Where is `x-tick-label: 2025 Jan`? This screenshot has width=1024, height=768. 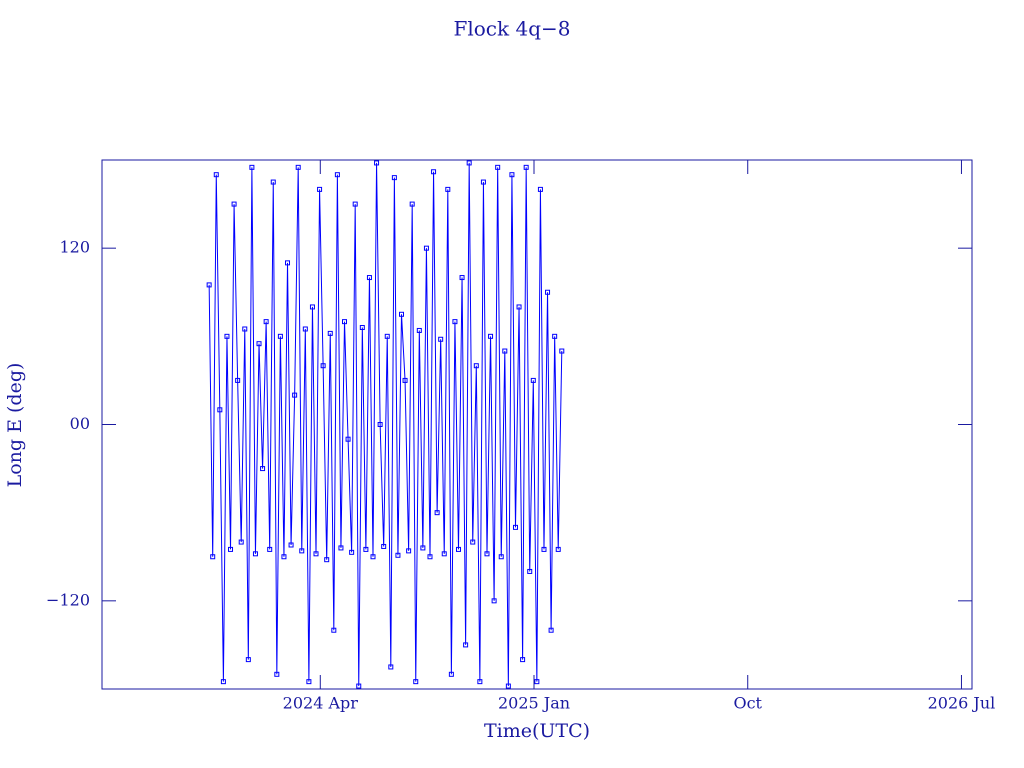
x-tick-label: 2025 Jan is located at coordinates (534, 703).